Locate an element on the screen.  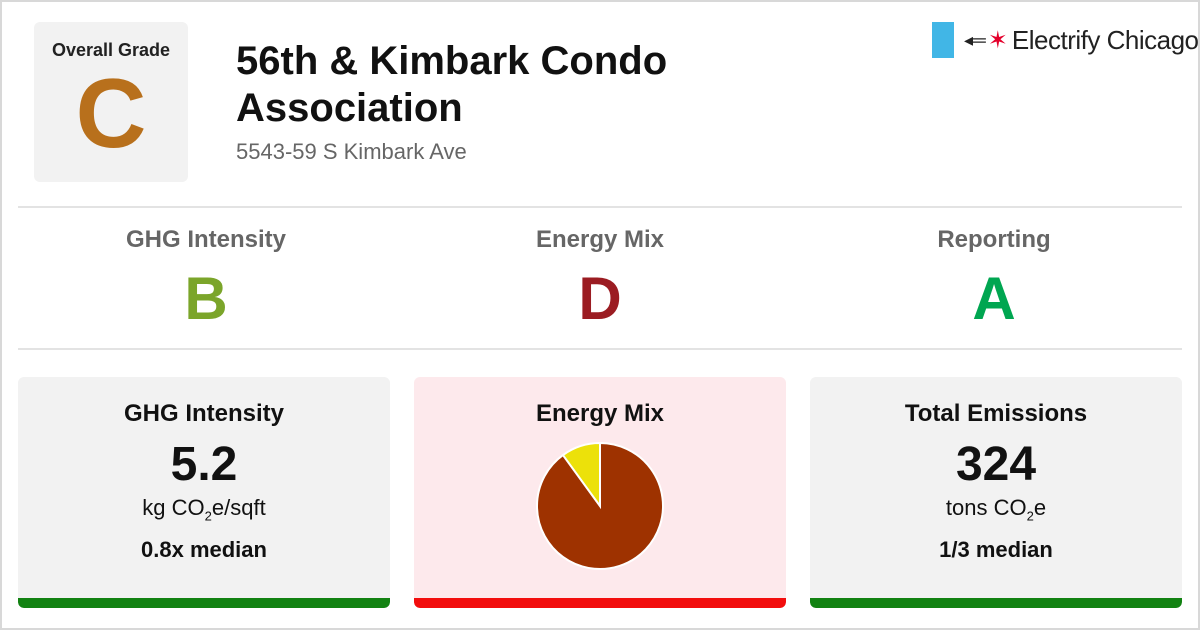
subgrade-reporting: Reporting A is located at coordinates (994, 278).